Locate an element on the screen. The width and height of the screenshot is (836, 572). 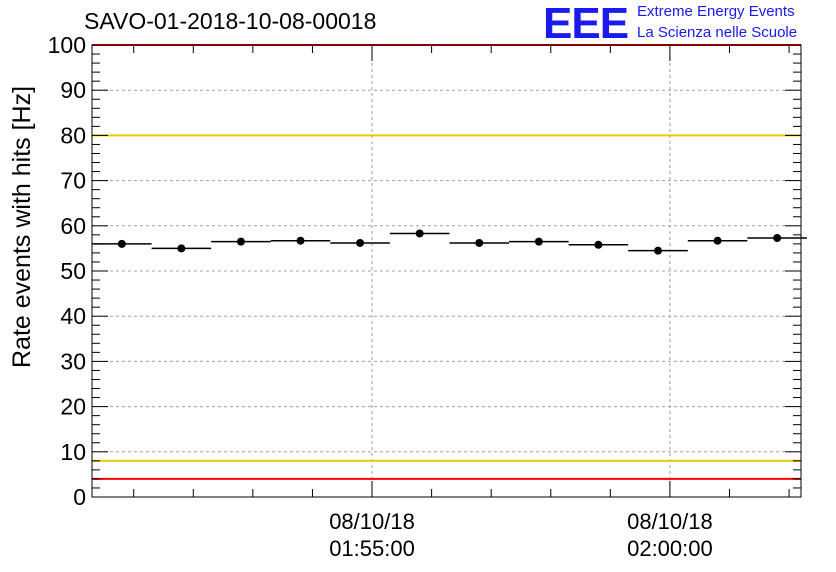
logo-subtitle-line2: La Scienza nelle Scuole is located at coordinates (717, 32).